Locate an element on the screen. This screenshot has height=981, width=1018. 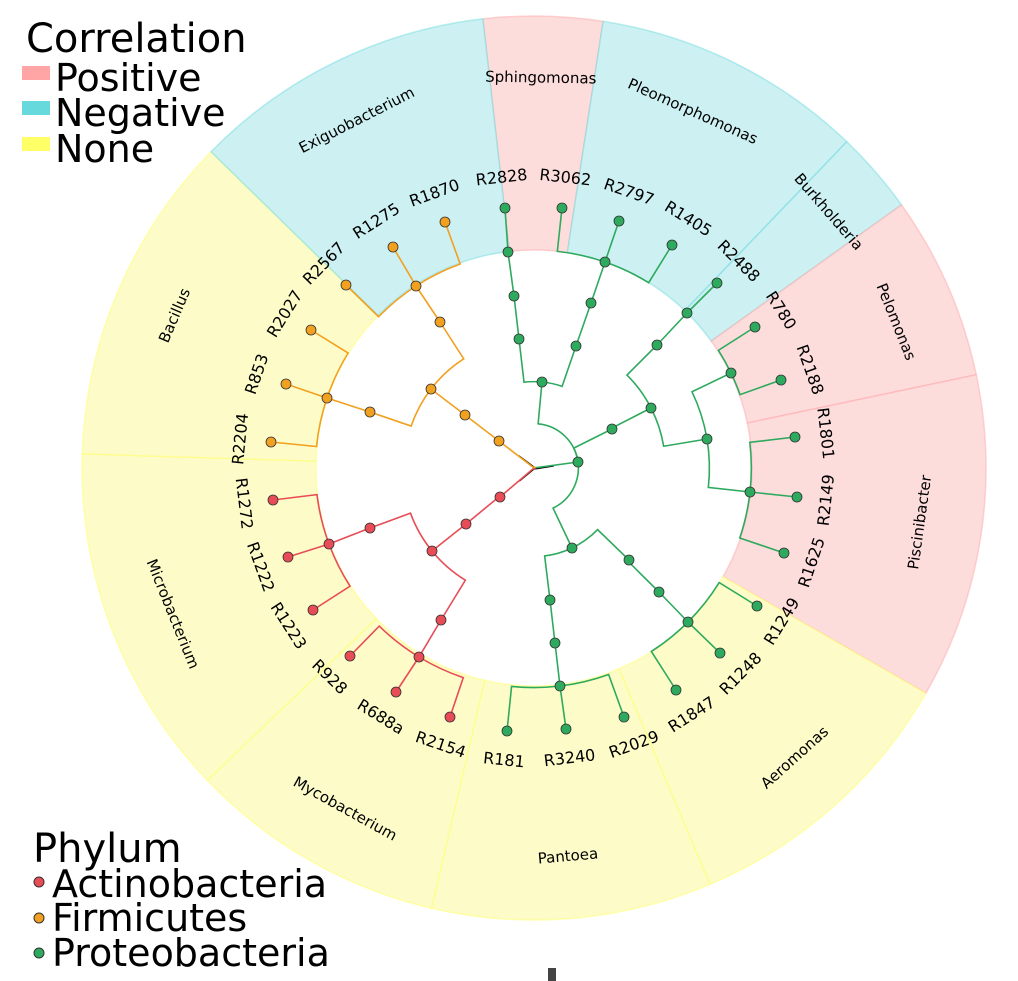
tip-node-r2027 is located at coordinates (311, 330).